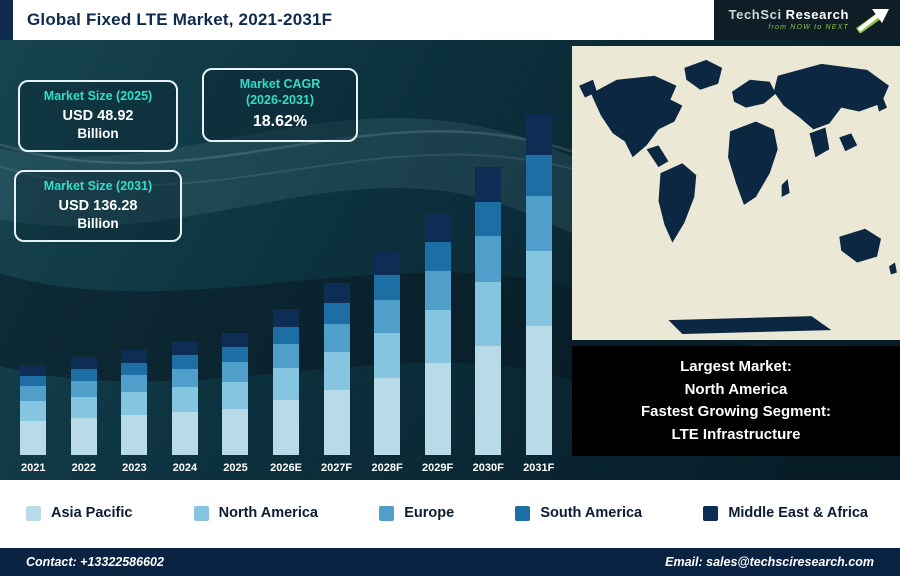  Describe the element at coordinates (539, 468) in the screenshot. I see `x-axis-label: 2031F` at that location.